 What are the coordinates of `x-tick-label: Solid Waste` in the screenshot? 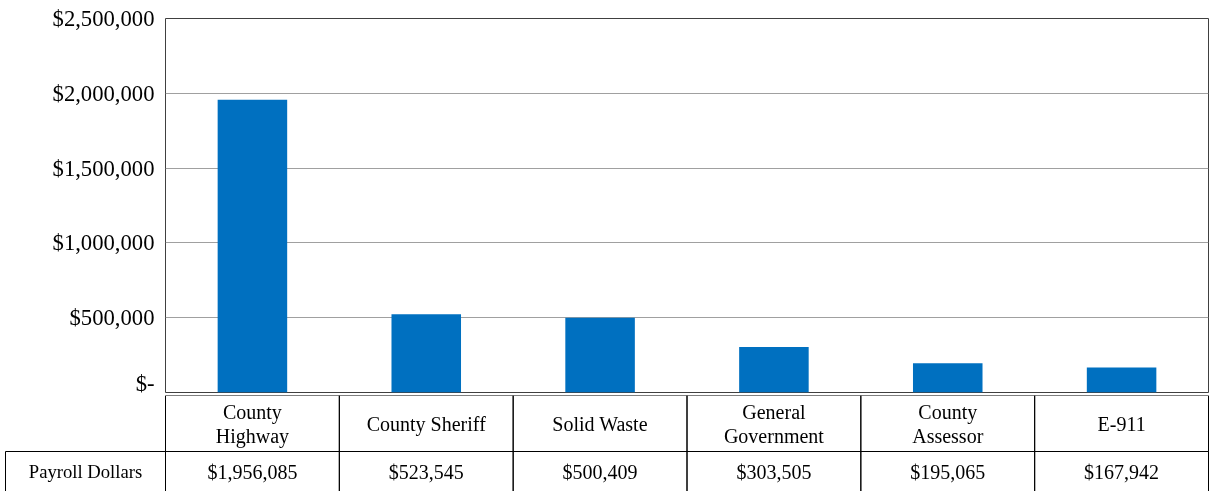 It's located at (600, 423).